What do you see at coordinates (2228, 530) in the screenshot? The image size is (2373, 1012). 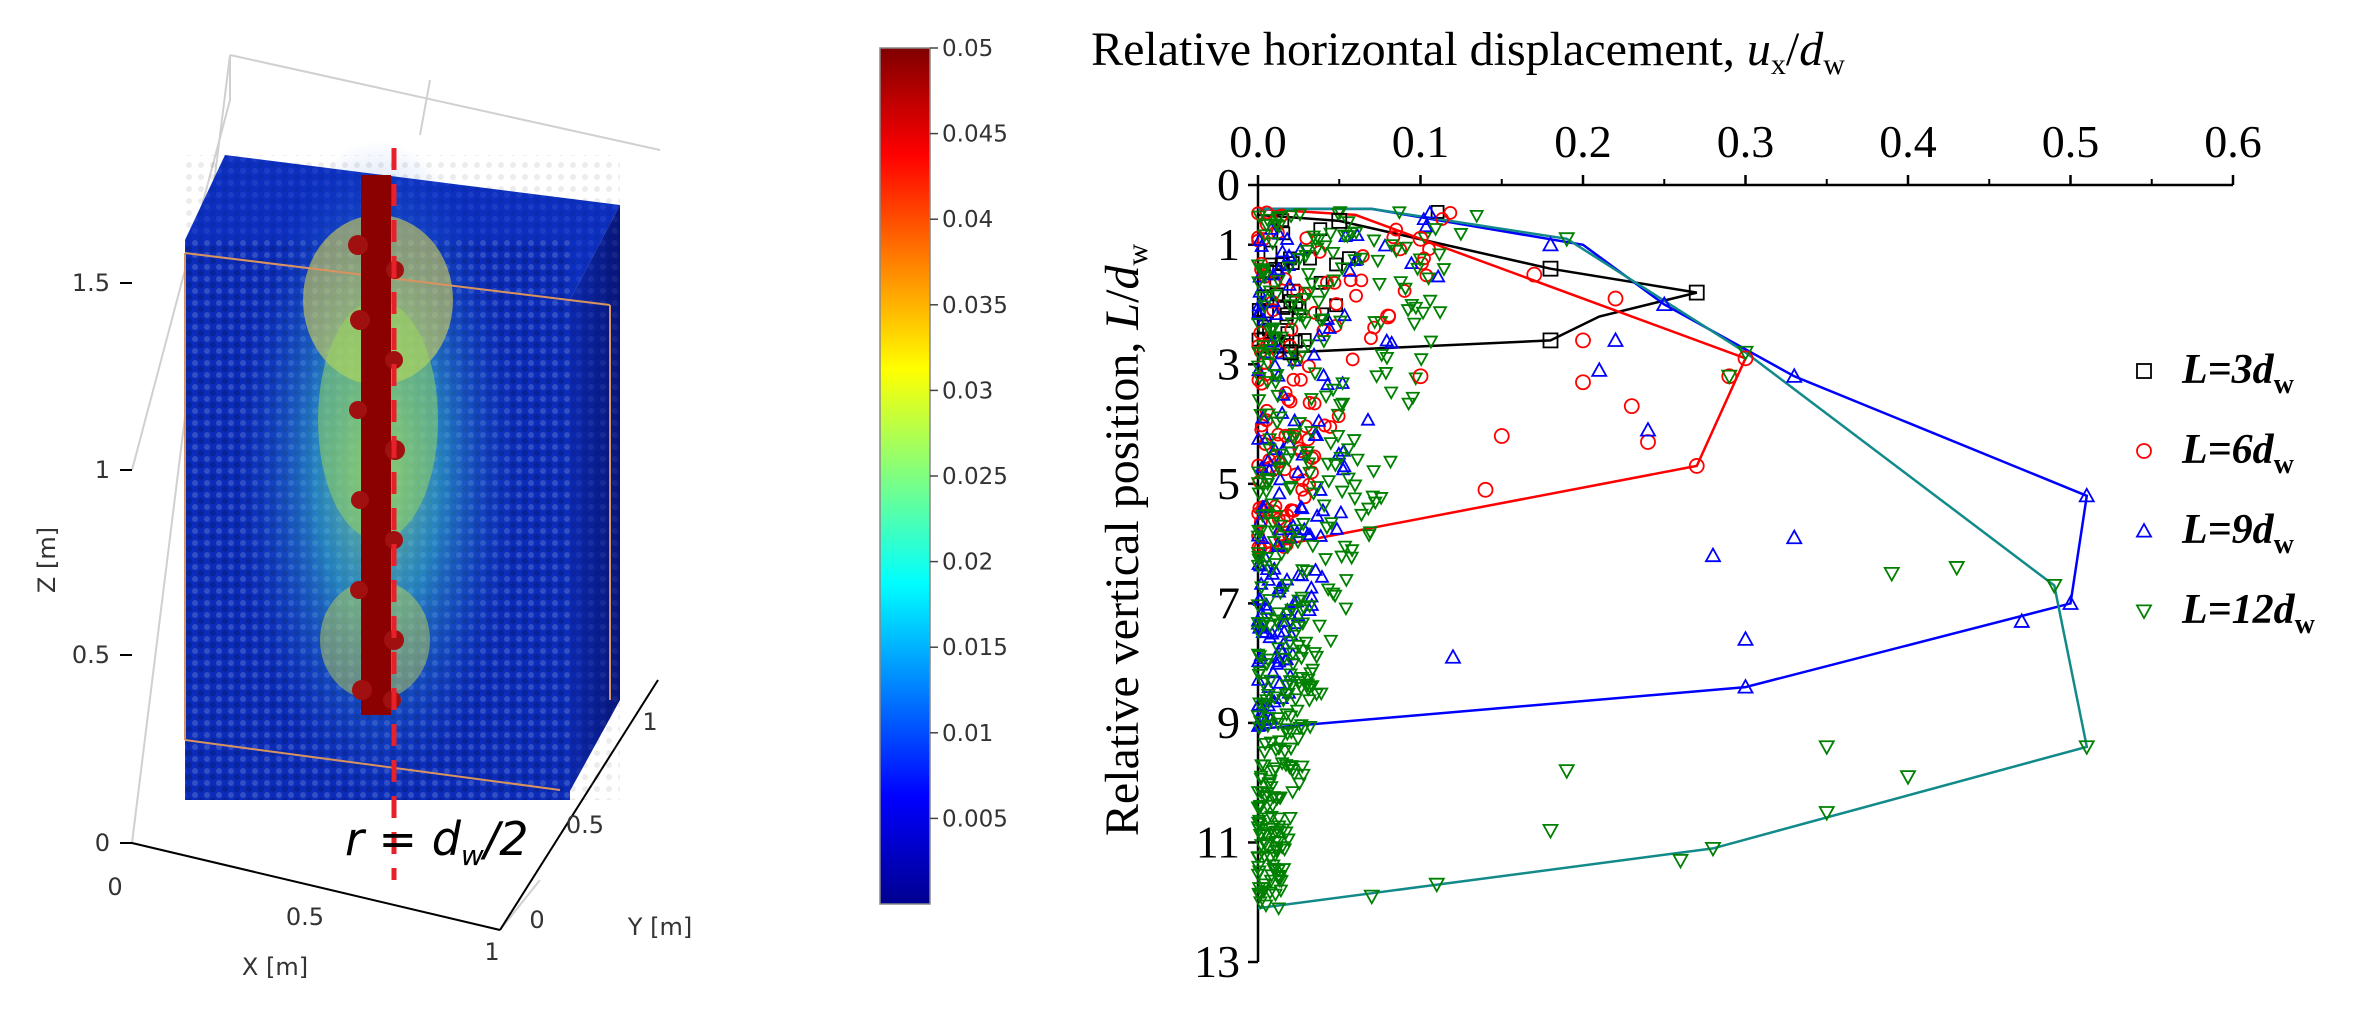 I see `legend-label-main: L=9d` at bounding box center [2228, 530].